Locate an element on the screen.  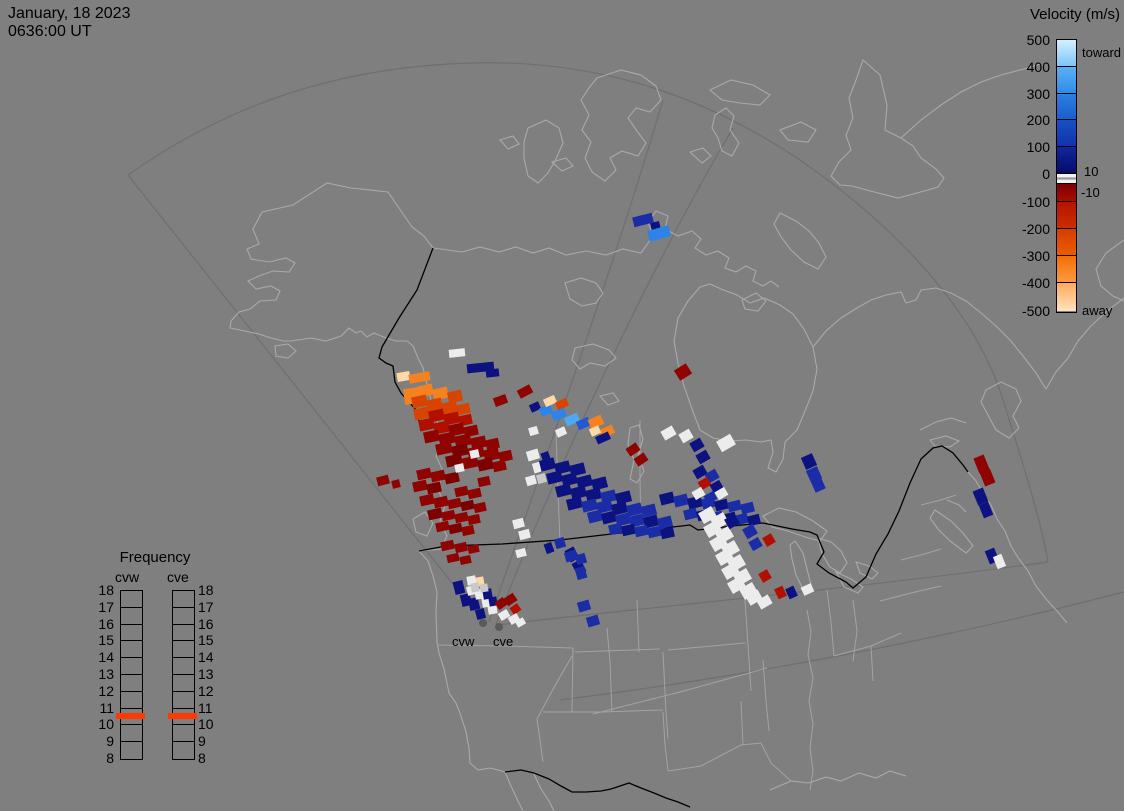
frequency-marker-cve is located at coordinates (182, 716).